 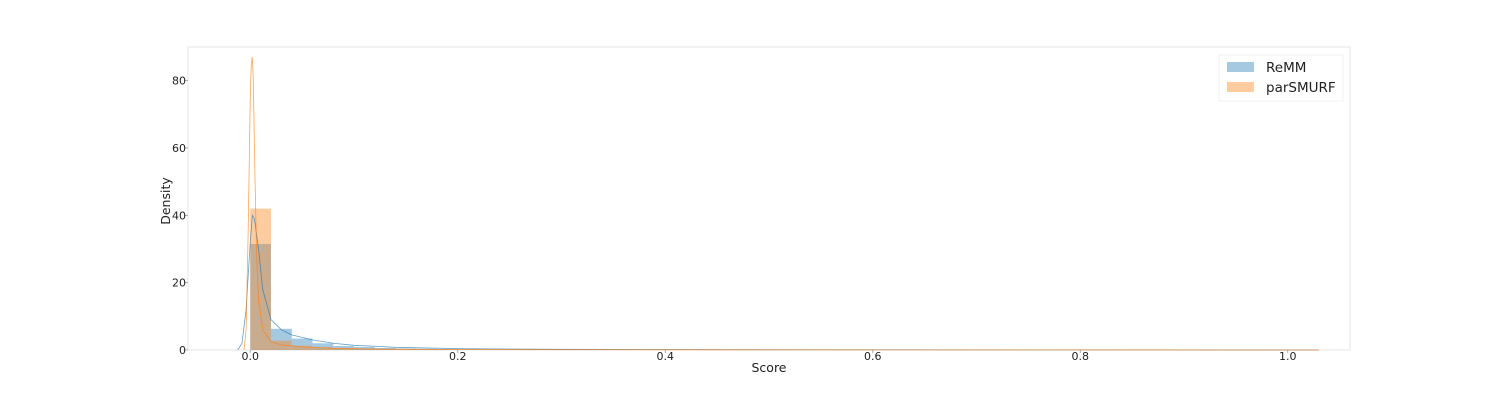 I want to click on legend-swatch-parsmurf, so click(x=1240, y=87).